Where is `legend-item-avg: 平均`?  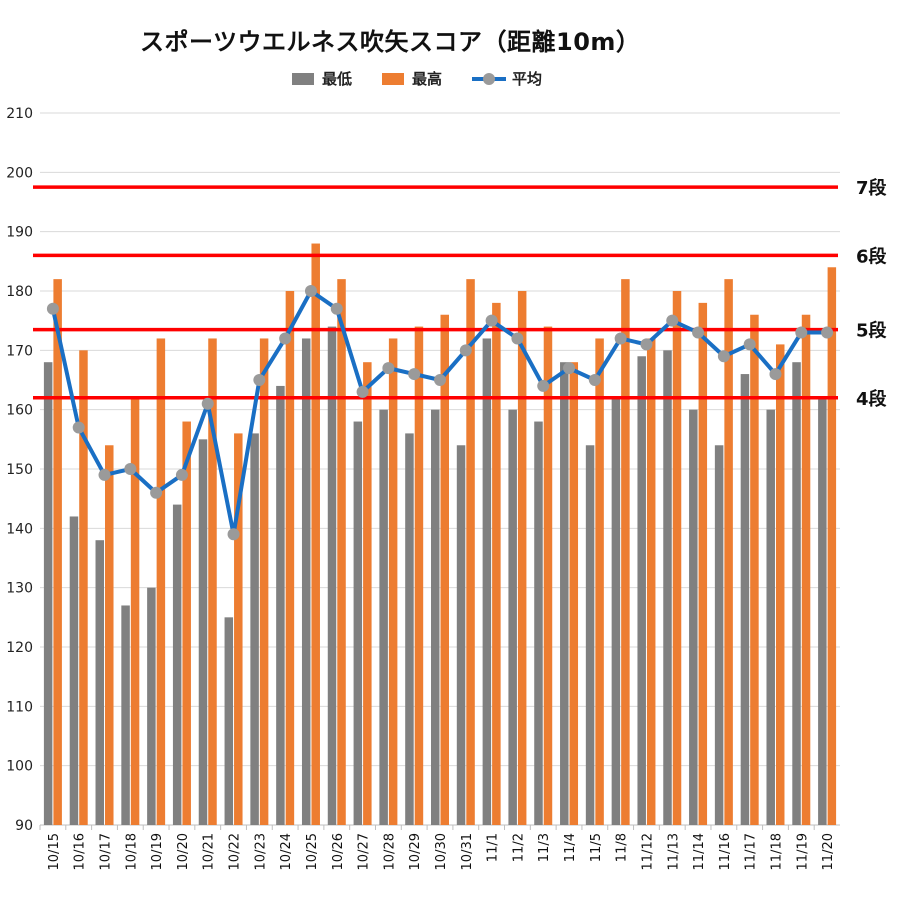
legend-item-avg: 平均 is located at coordinates (507, 78).